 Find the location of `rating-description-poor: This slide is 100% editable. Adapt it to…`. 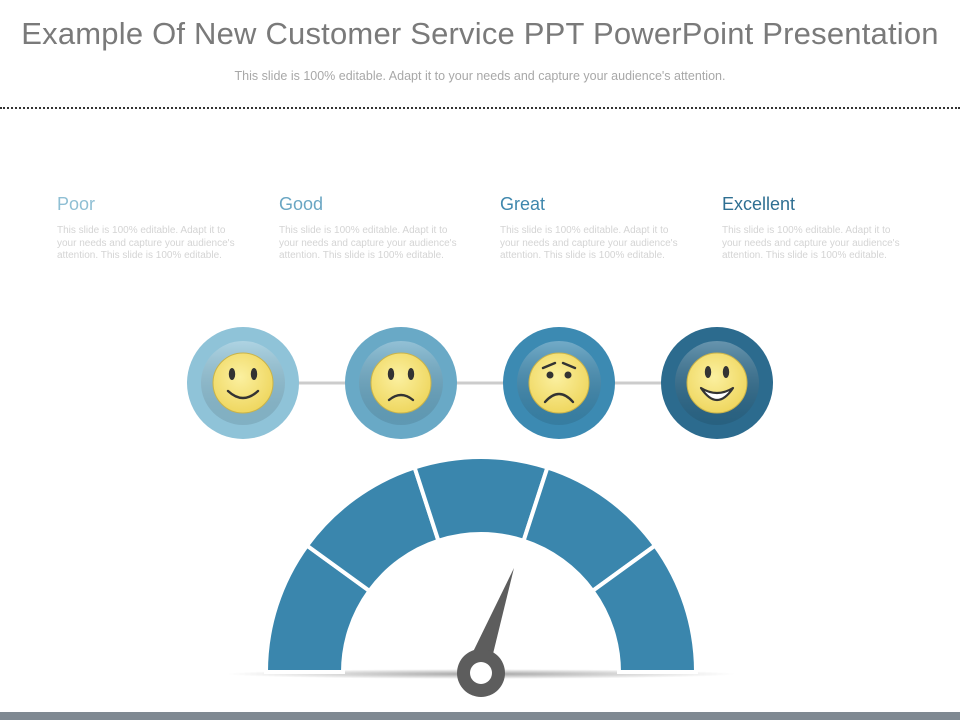

rating-description-poor: This slide is 100% editable. Adapt it to… is located at coordinates (146, 243).